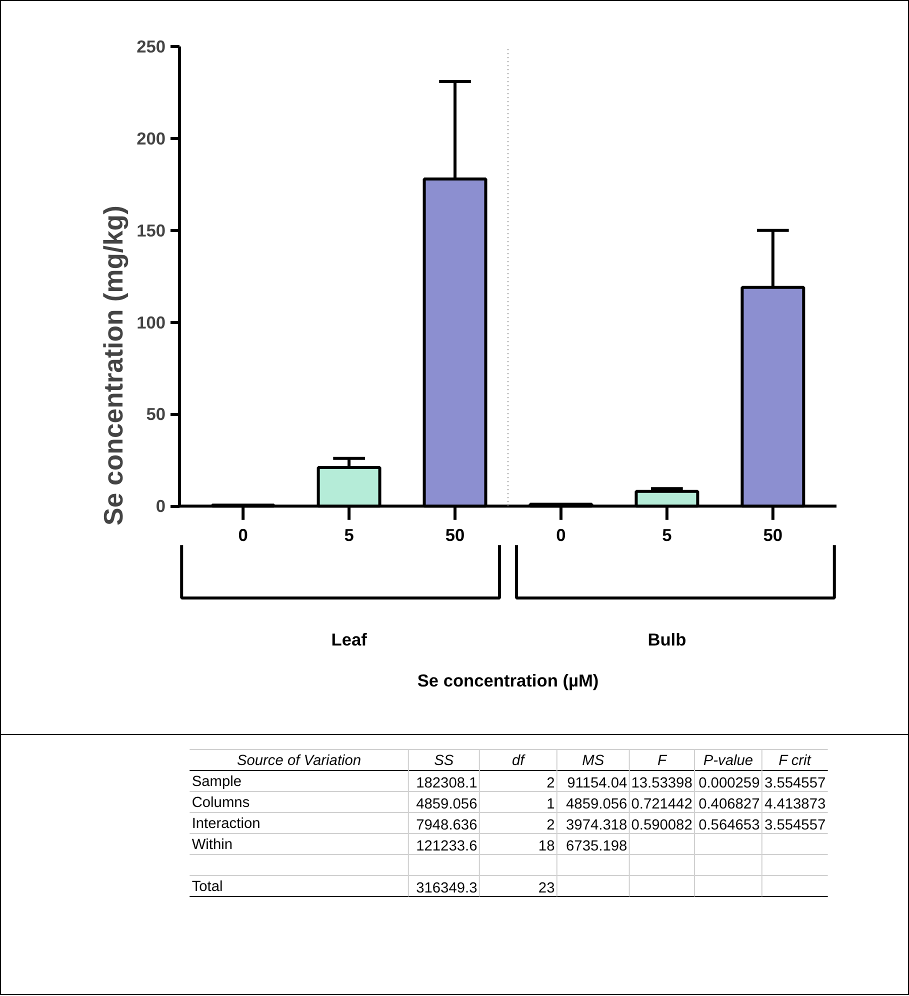  What do you see at coordinates (519, 761) in the screenshot?
I see `text: df` at bounding box center [519, 761].